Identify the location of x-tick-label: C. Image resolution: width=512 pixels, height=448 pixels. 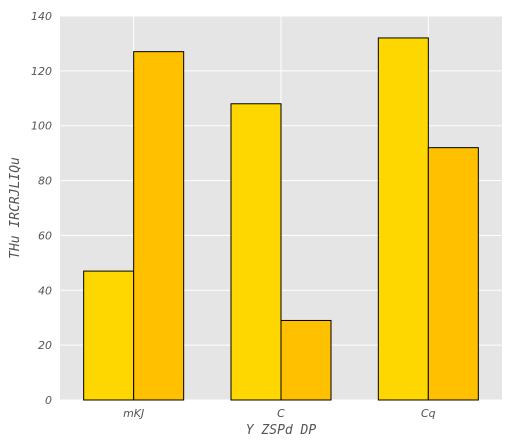
(281, 413).